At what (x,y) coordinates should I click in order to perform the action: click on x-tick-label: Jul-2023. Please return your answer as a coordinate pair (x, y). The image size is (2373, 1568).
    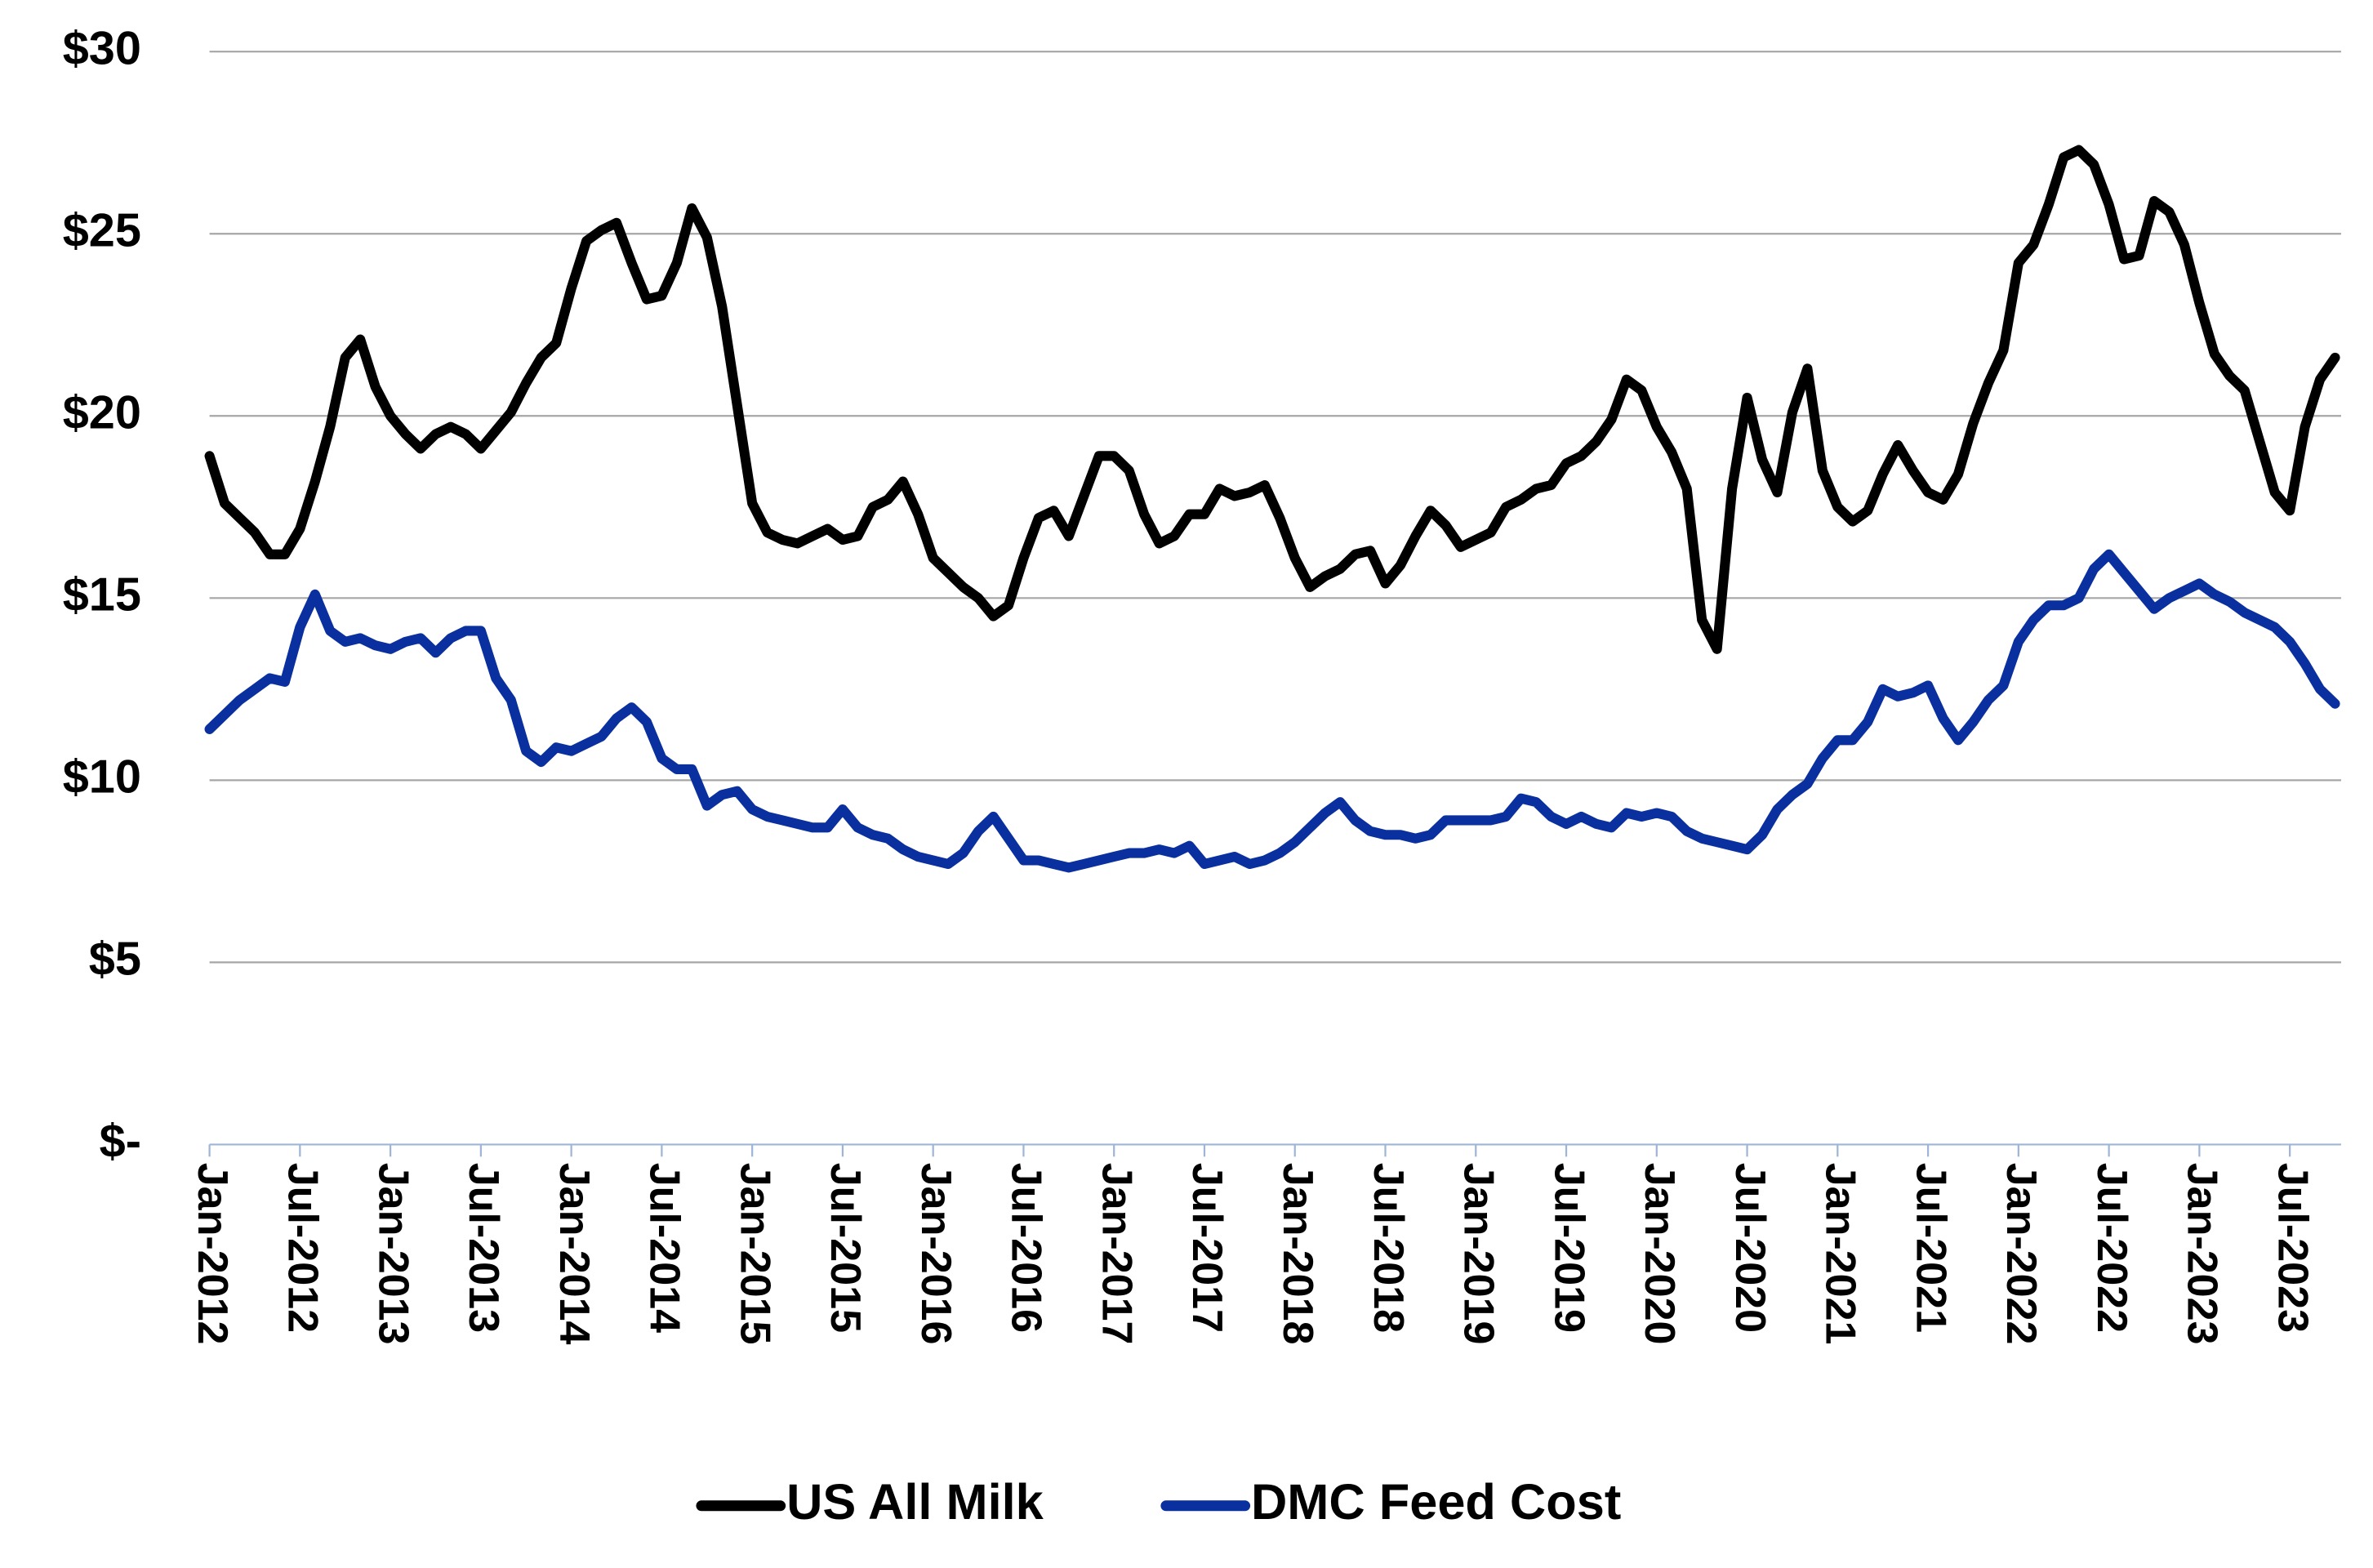
    Looking at the image, I should click on (2292, 1248).